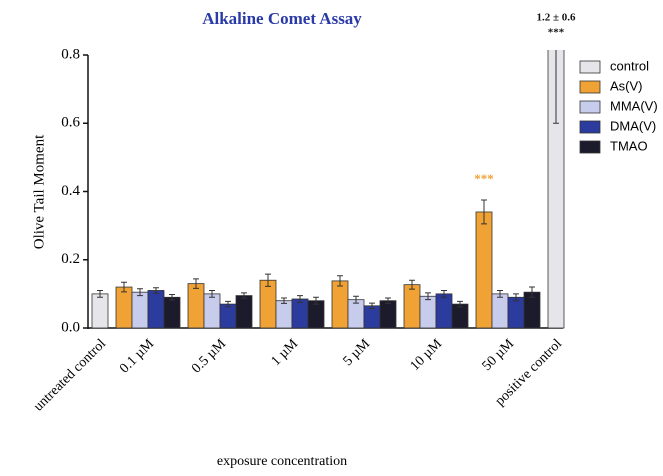 This screenshot has width=663, height=476. What do you see at coordinates (282, 18) in the screenshot?
I see `chart-title: Alkaline Comet Assay` at bounding box center [282, 18].